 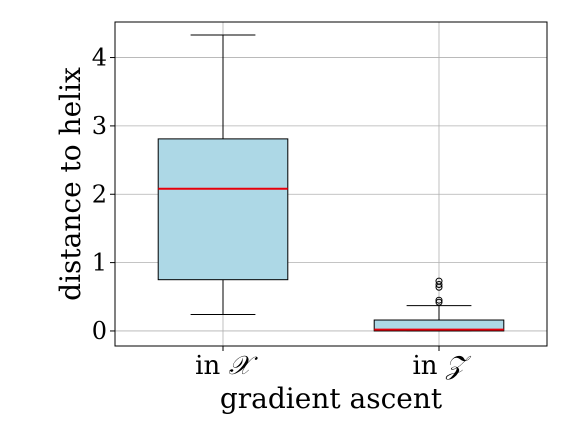 What do you see at coordinates (99, 58) in the screenshot?
I see `y-tick-label: 4` at bounding box center [99, 58].